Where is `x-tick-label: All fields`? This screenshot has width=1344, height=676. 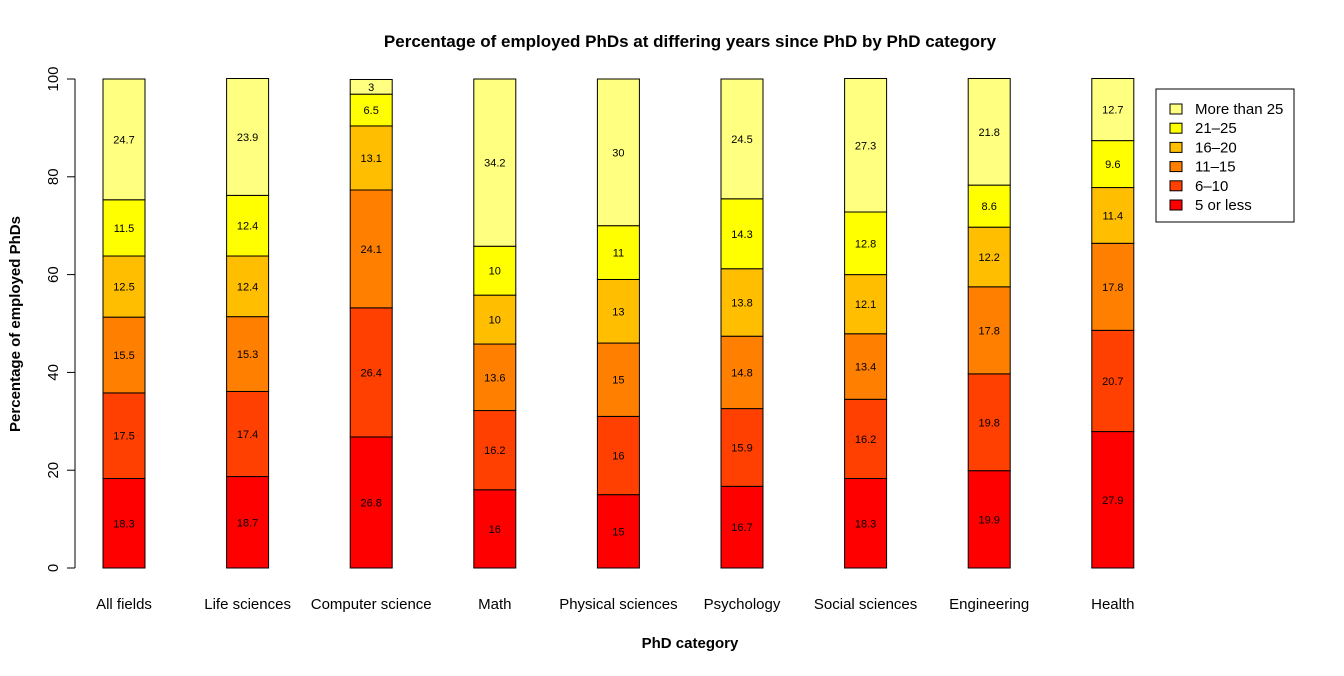
x-tick-label: All fields is located at coordinates (124, 604).